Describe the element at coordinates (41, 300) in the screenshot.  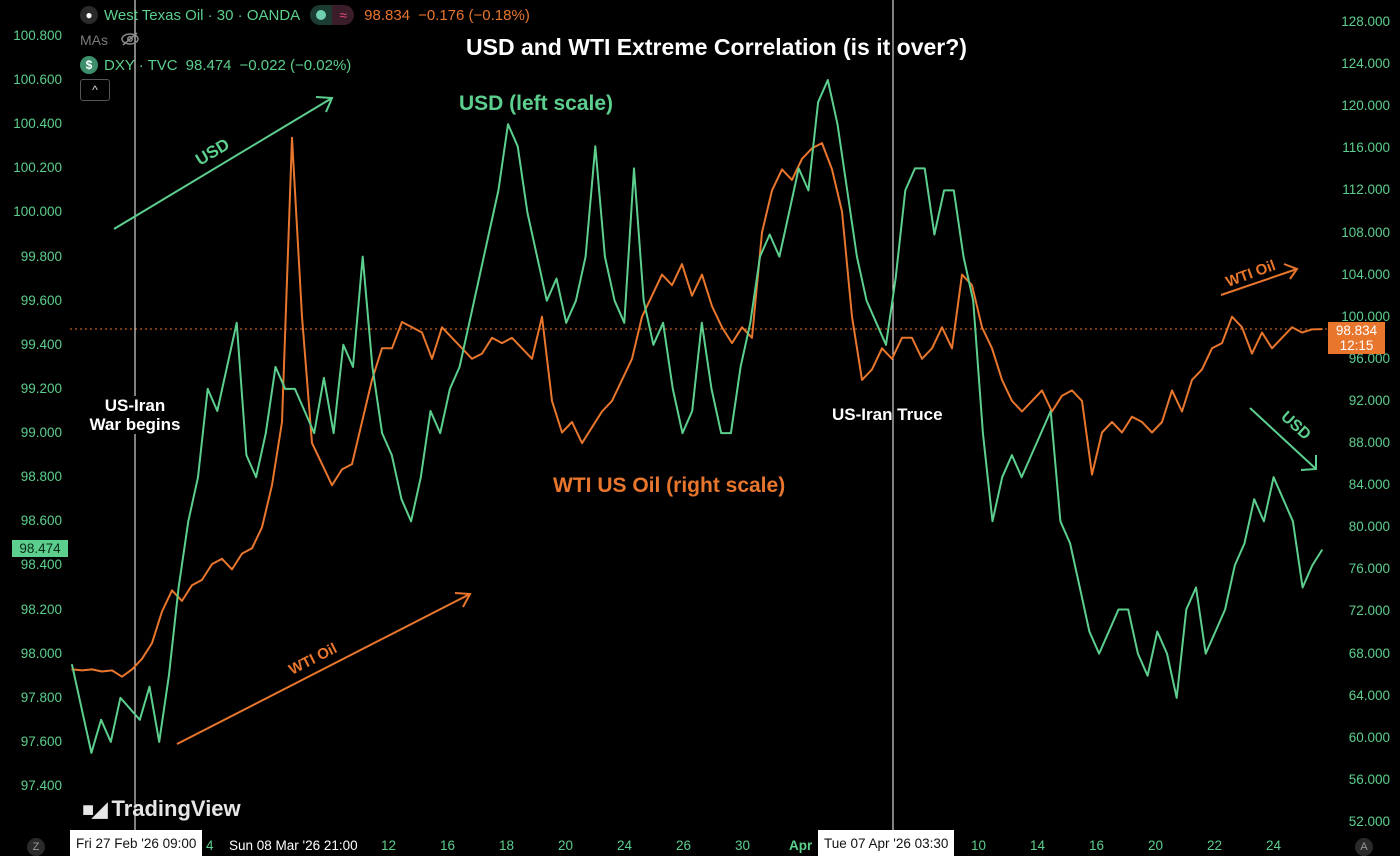
I see `left-axis-tick: 99.600` at that location.